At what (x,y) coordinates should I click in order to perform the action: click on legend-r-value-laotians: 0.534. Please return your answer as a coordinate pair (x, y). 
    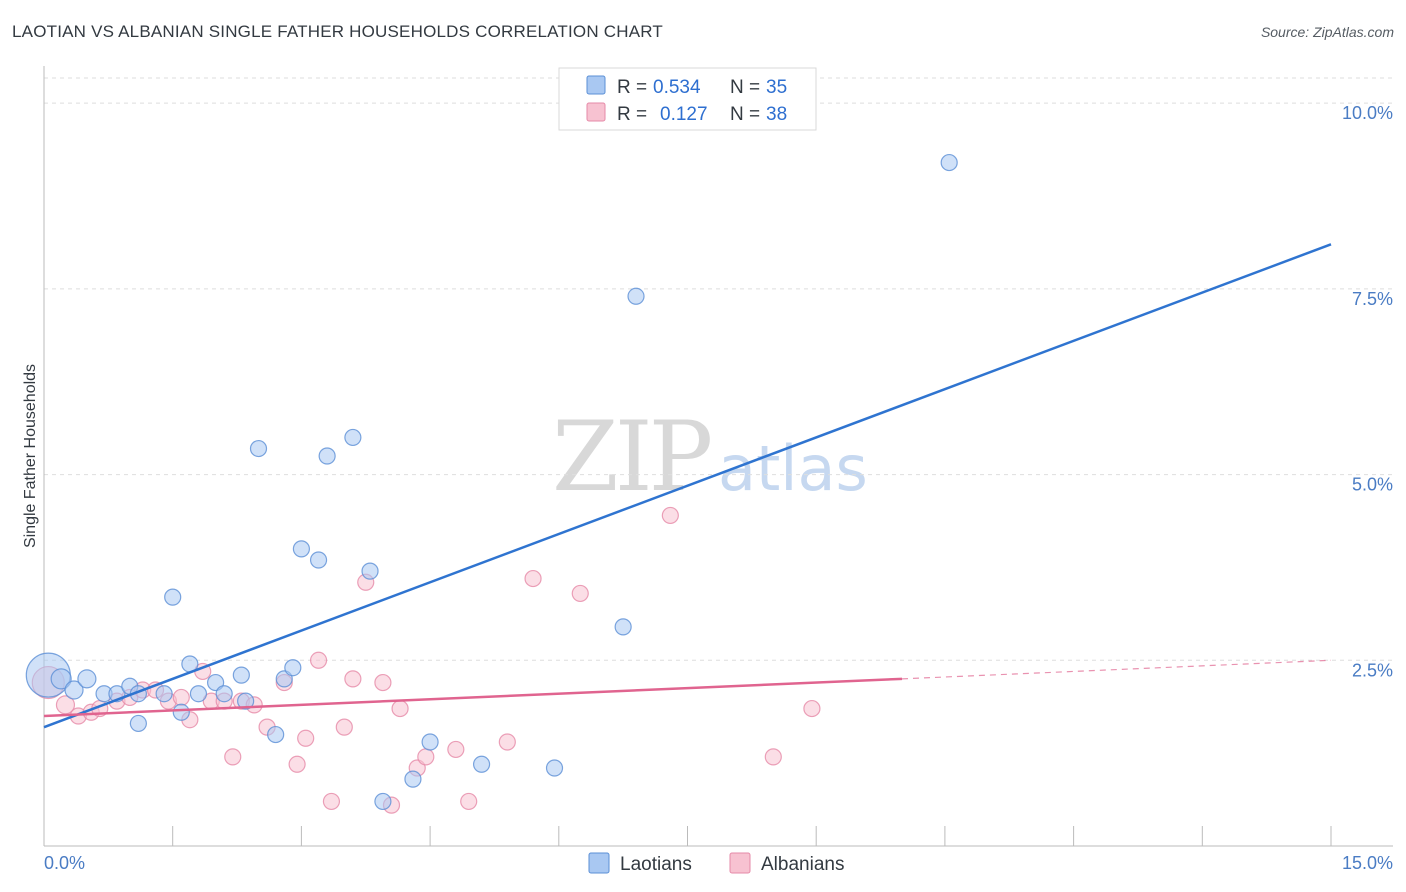
    Looking at the image, I should click on (677, 87).